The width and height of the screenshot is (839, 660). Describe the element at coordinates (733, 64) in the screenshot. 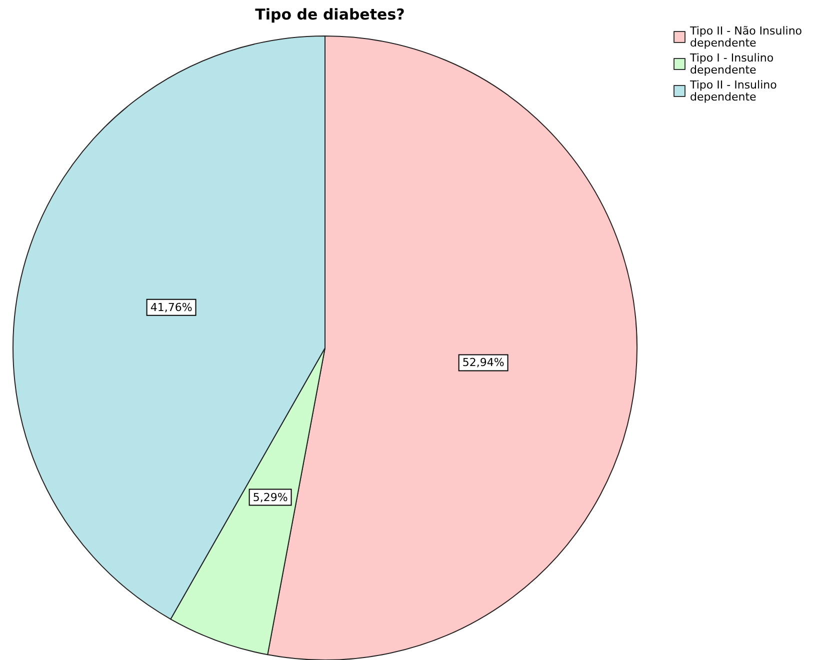

I see `legend-label: Tipo I - Insulino dependente` at that location.